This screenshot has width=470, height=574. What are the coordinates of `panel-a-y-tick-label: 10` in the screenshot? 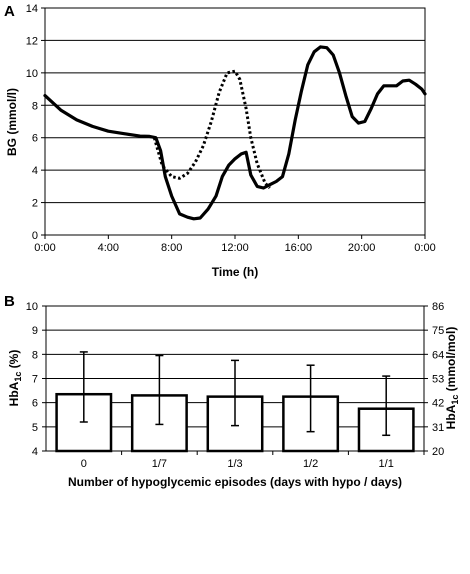 It's located at (32, 74).